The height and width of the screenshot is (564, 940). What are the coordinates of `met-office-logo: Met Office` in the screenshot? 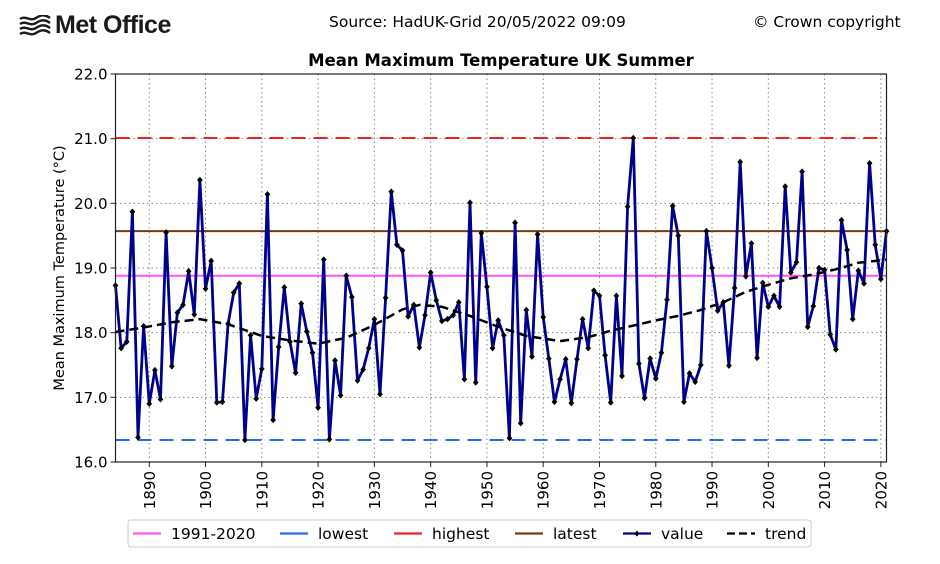 It's located at (95, 25).